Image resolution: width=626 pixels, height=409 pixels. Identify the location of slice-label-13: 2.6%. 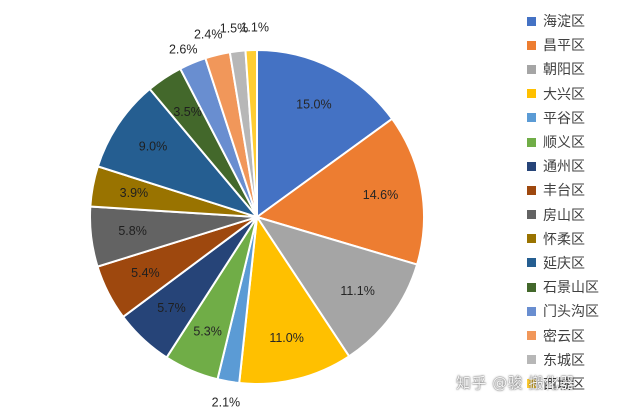
(183, 49).